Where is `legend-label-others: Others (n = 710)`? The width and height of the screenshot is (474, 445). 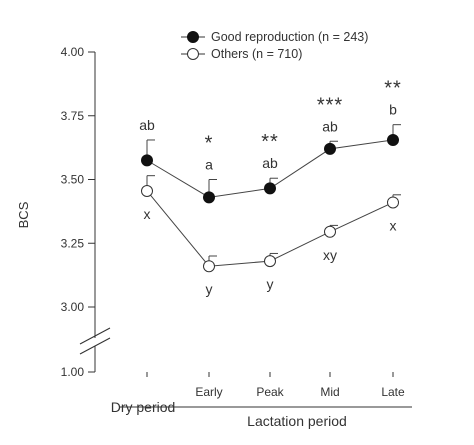
legend-label-others: Others (n = 710) is located at coordinates (256, 54).